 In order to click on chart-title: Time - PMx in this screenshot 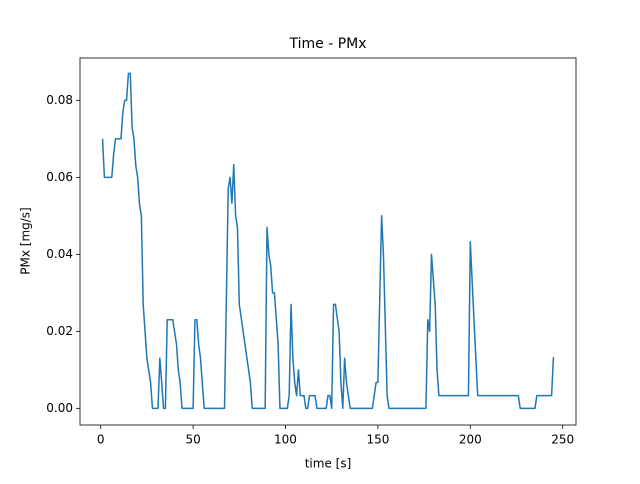, I will do `click(327, 44)`.